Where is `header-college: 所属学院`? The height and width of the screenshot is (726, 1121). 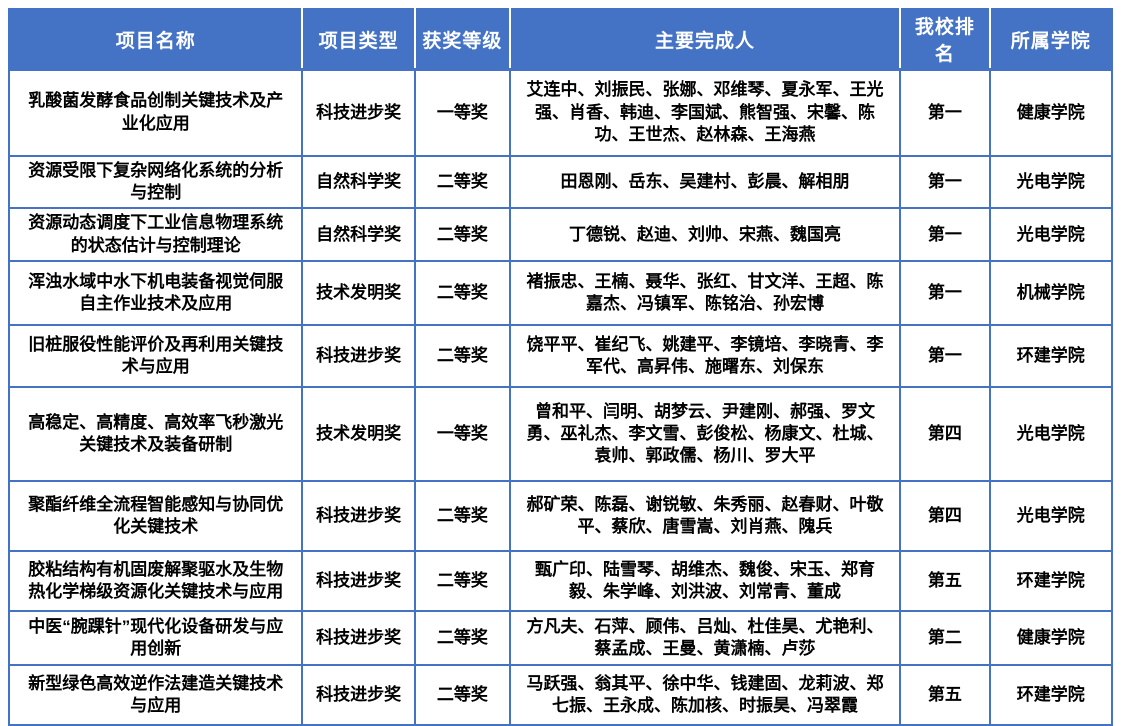 header-college: 所属学院 is located at coordinates (1051, 39).